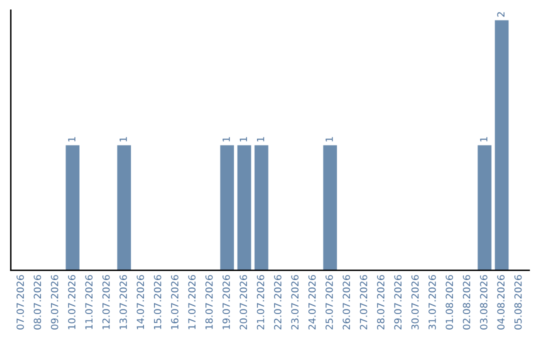 This screenshot has width=540, height=340. What do you see at coordinates (415, 302) in the screenshot?
I see `x-tick-label: 30.07.2026` at bounding box center [415, 302].